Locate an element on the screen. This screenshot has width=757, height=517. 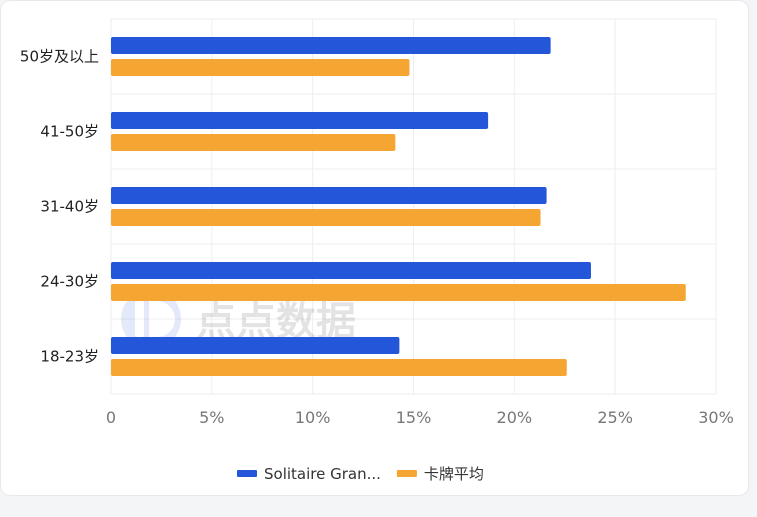
x-tick-label-6: 30% is located at coordinates (716, 417).